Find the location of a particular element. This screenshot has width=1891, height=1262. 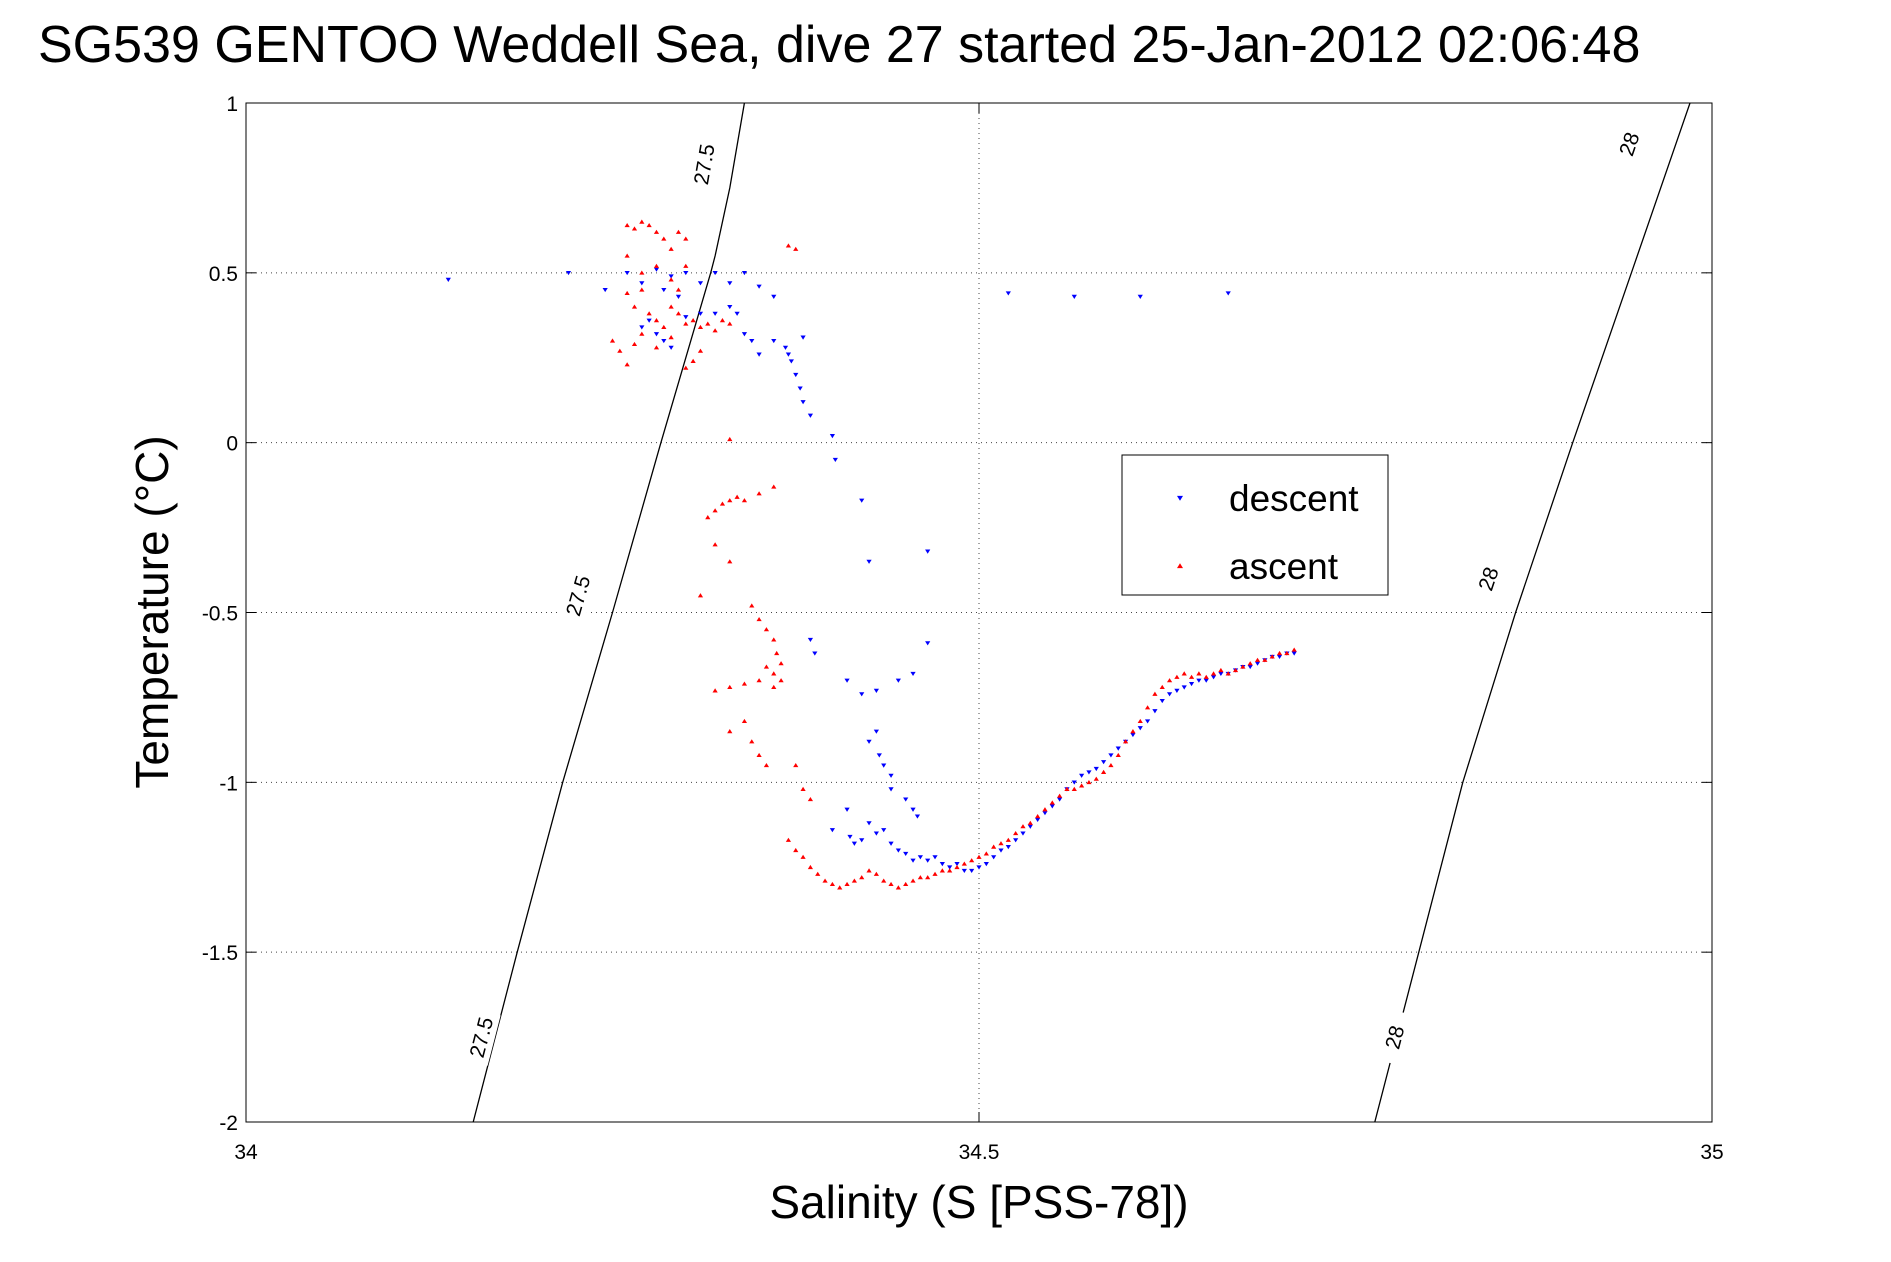

y-tick-label: -1 is located at coordinates (228, 783).